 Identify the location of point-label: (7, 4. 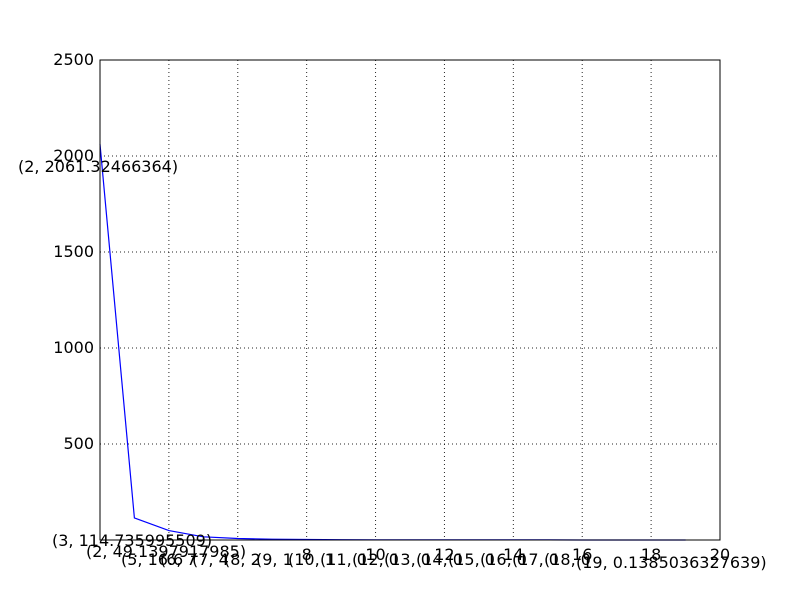
(210, 559).